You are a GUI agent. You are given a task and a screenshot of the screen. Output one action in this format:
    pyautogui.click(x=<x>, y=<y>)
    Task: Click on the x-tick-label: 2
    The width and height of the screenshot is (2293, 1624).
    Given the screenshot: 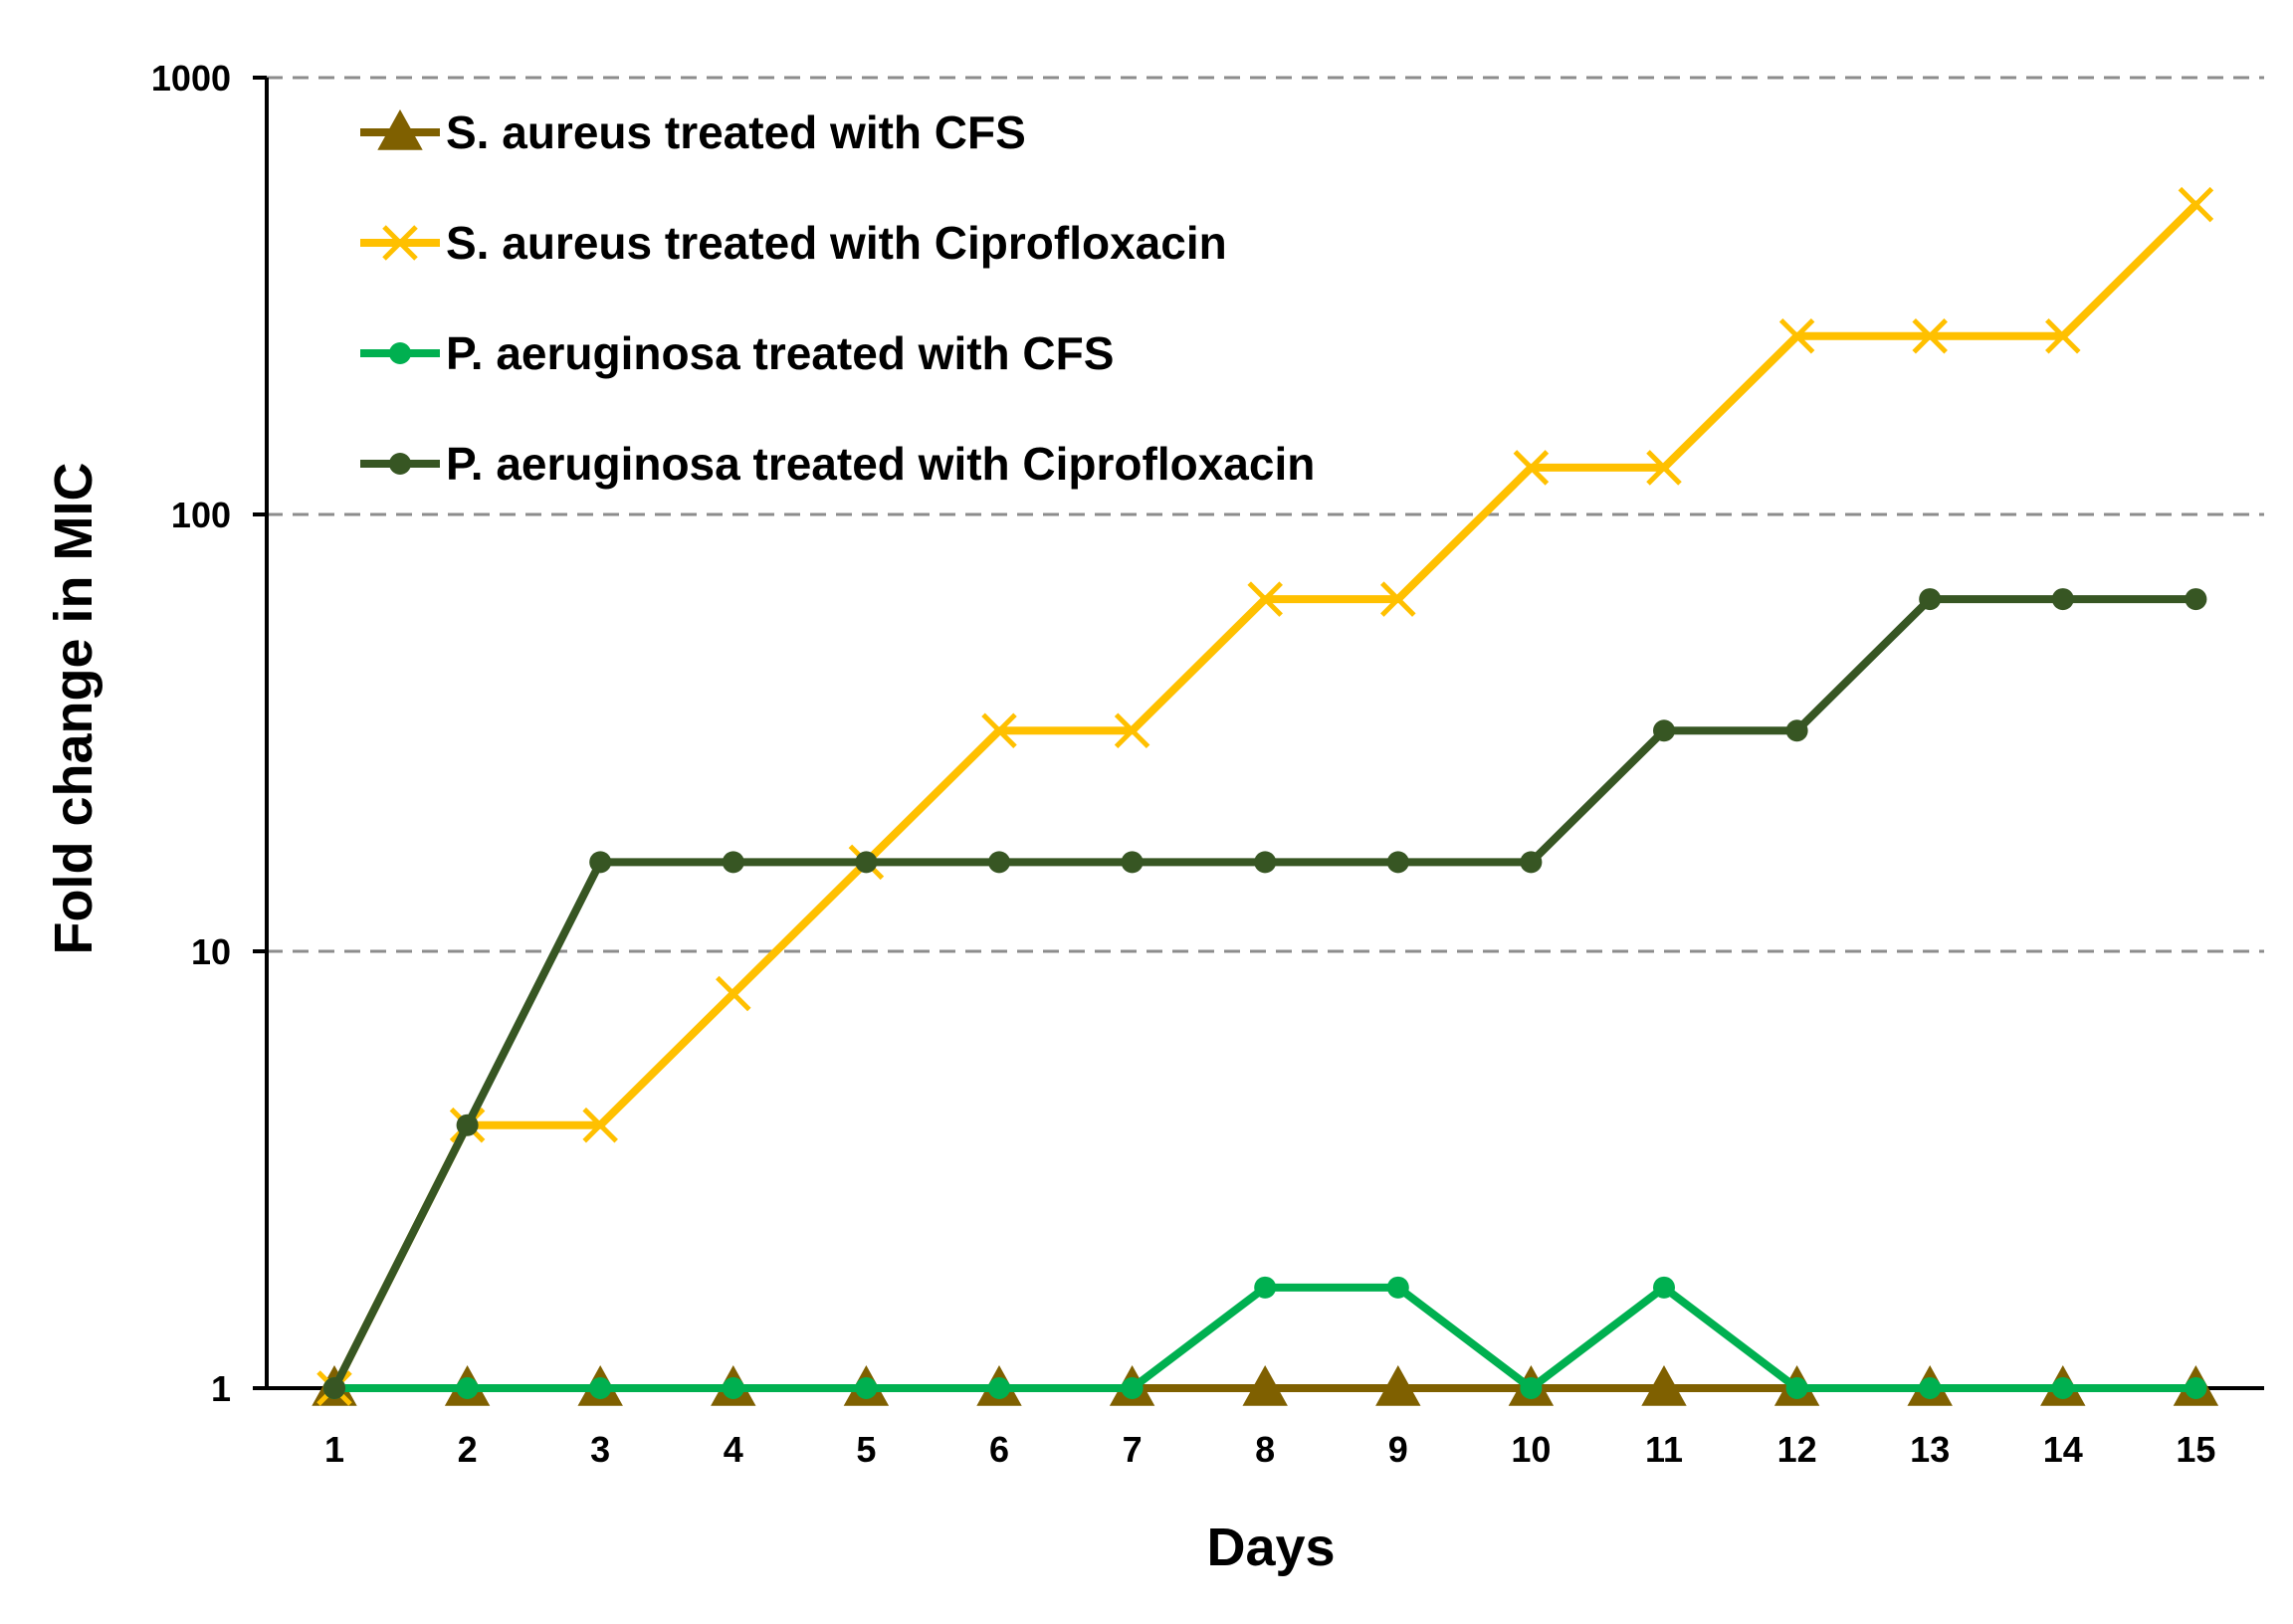 What is the action you would take?
    pyautogui.click(x=468, y=1450)
    